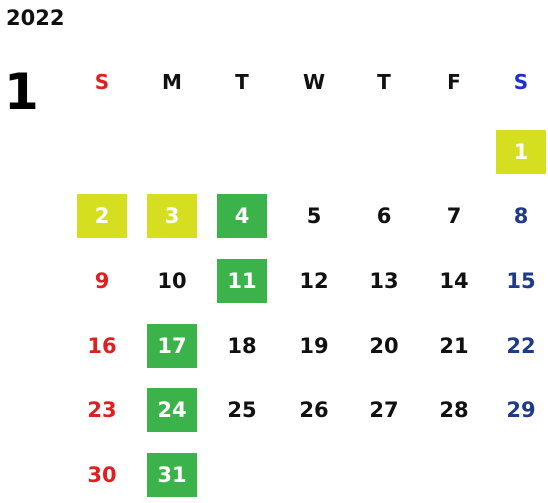 The image size is (548, 503). What do you see at coordinates (384, 216) in the screenshot?
I see `day-cell-6: 6` at bounding box center [384, 216].